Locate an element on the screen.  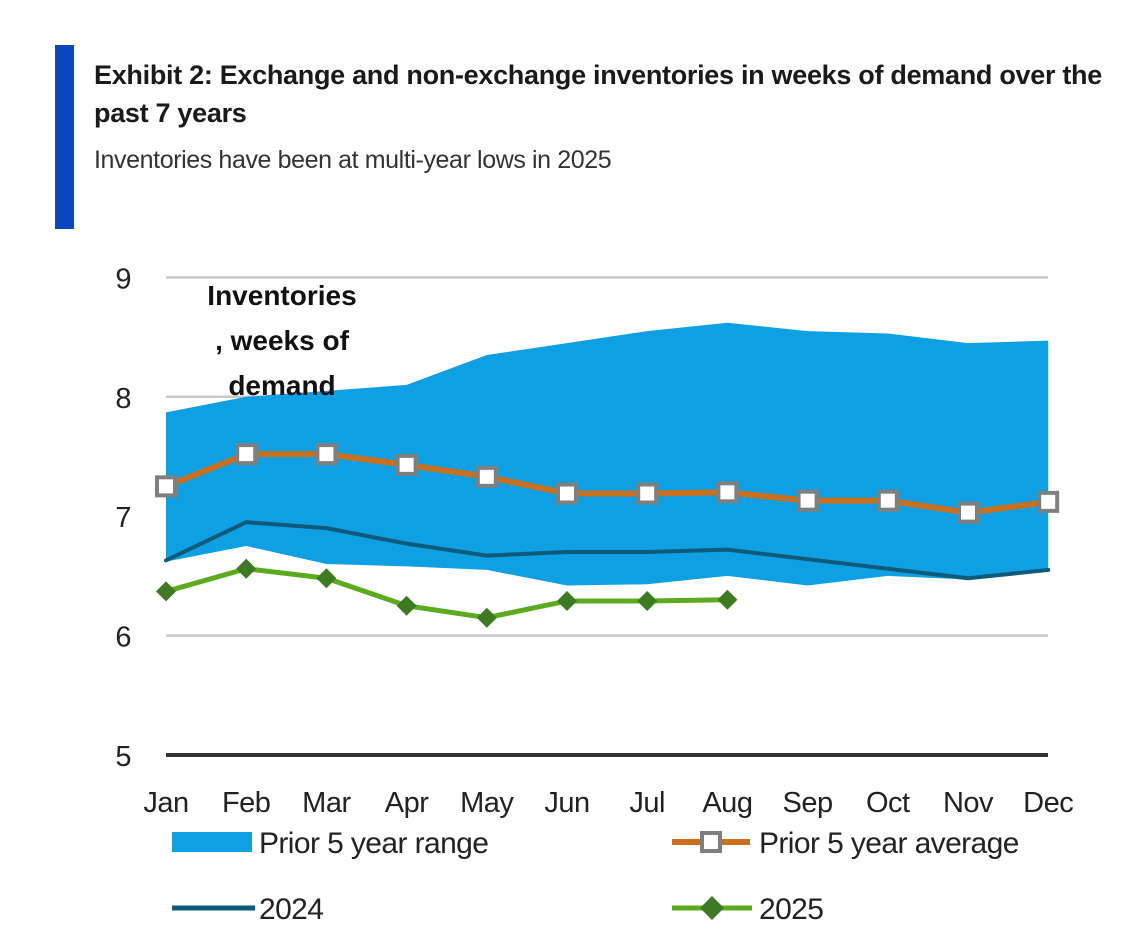
x-tick-label: Jan is located at coordinates (165, 803).